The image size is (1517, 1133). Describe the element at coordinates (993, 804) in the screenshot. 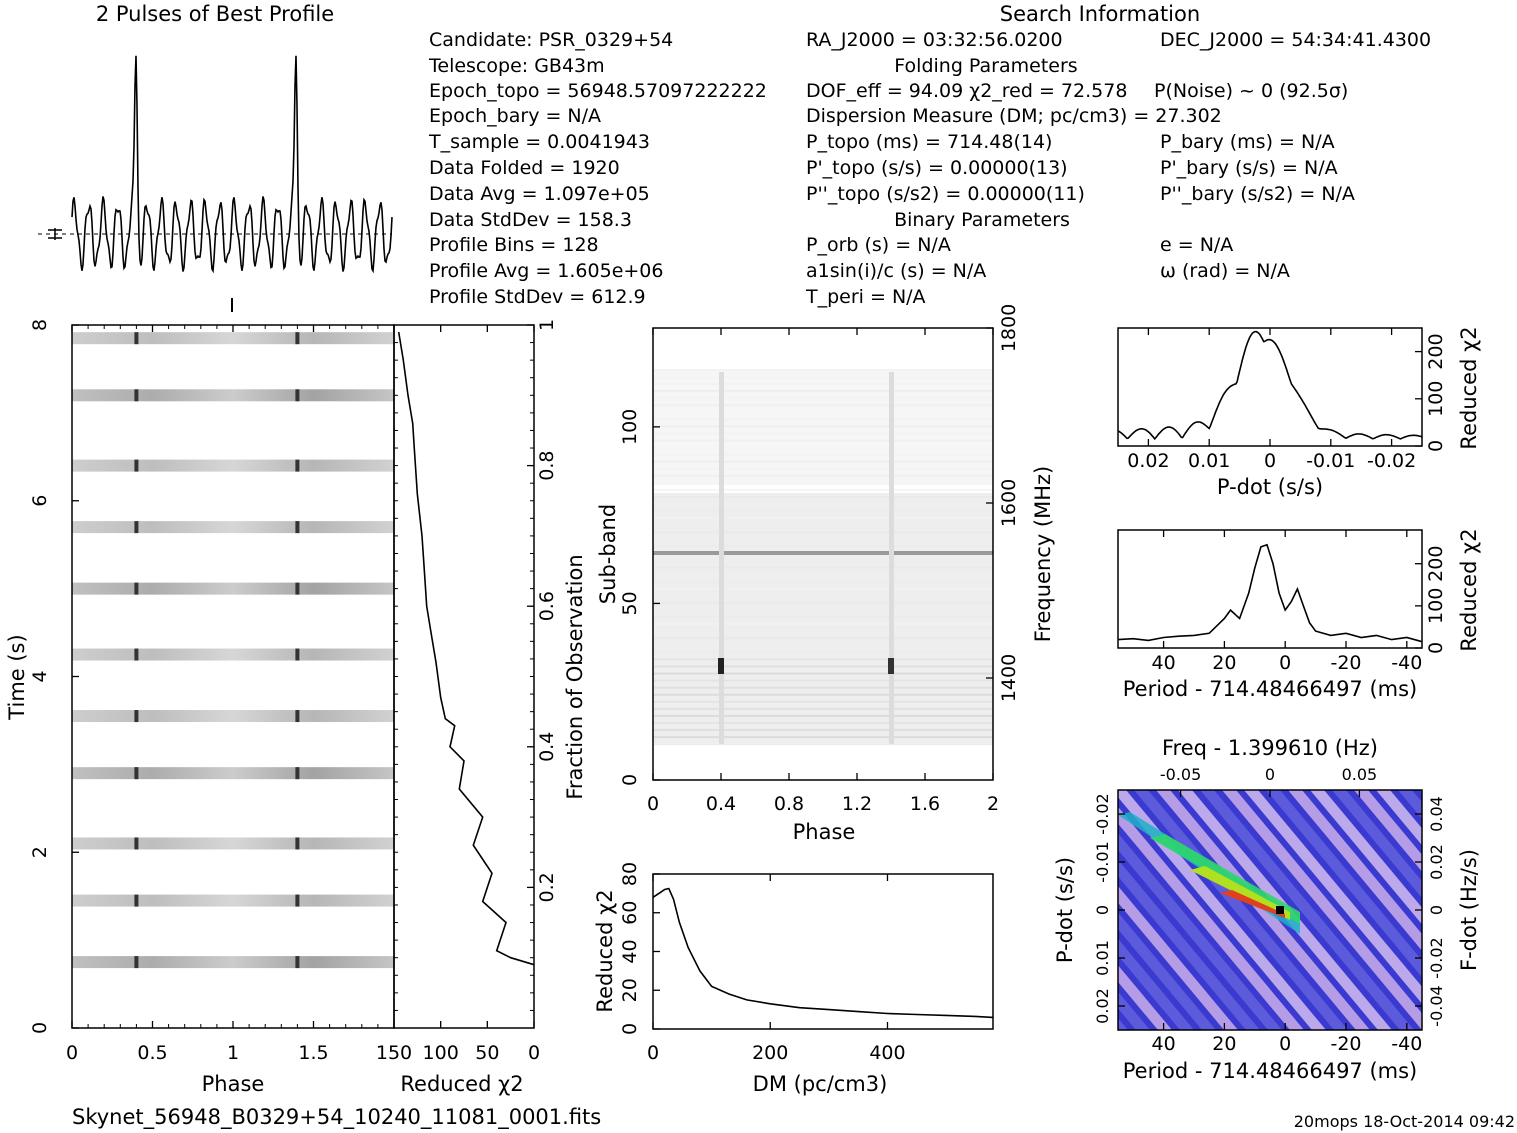

I see `tick-label: 2` at that location.